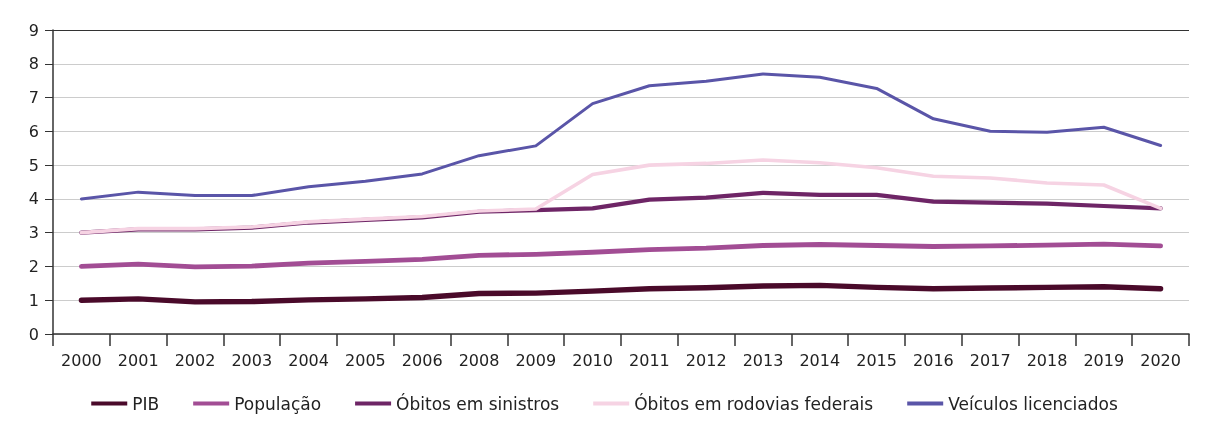 Image resolution: width=1209 pixels, height=425 pixels. What do you see at coordinates (1160, 360) in the screenshot?
I see `x-tick-label: 2020` at bounding box center [1160, 360].